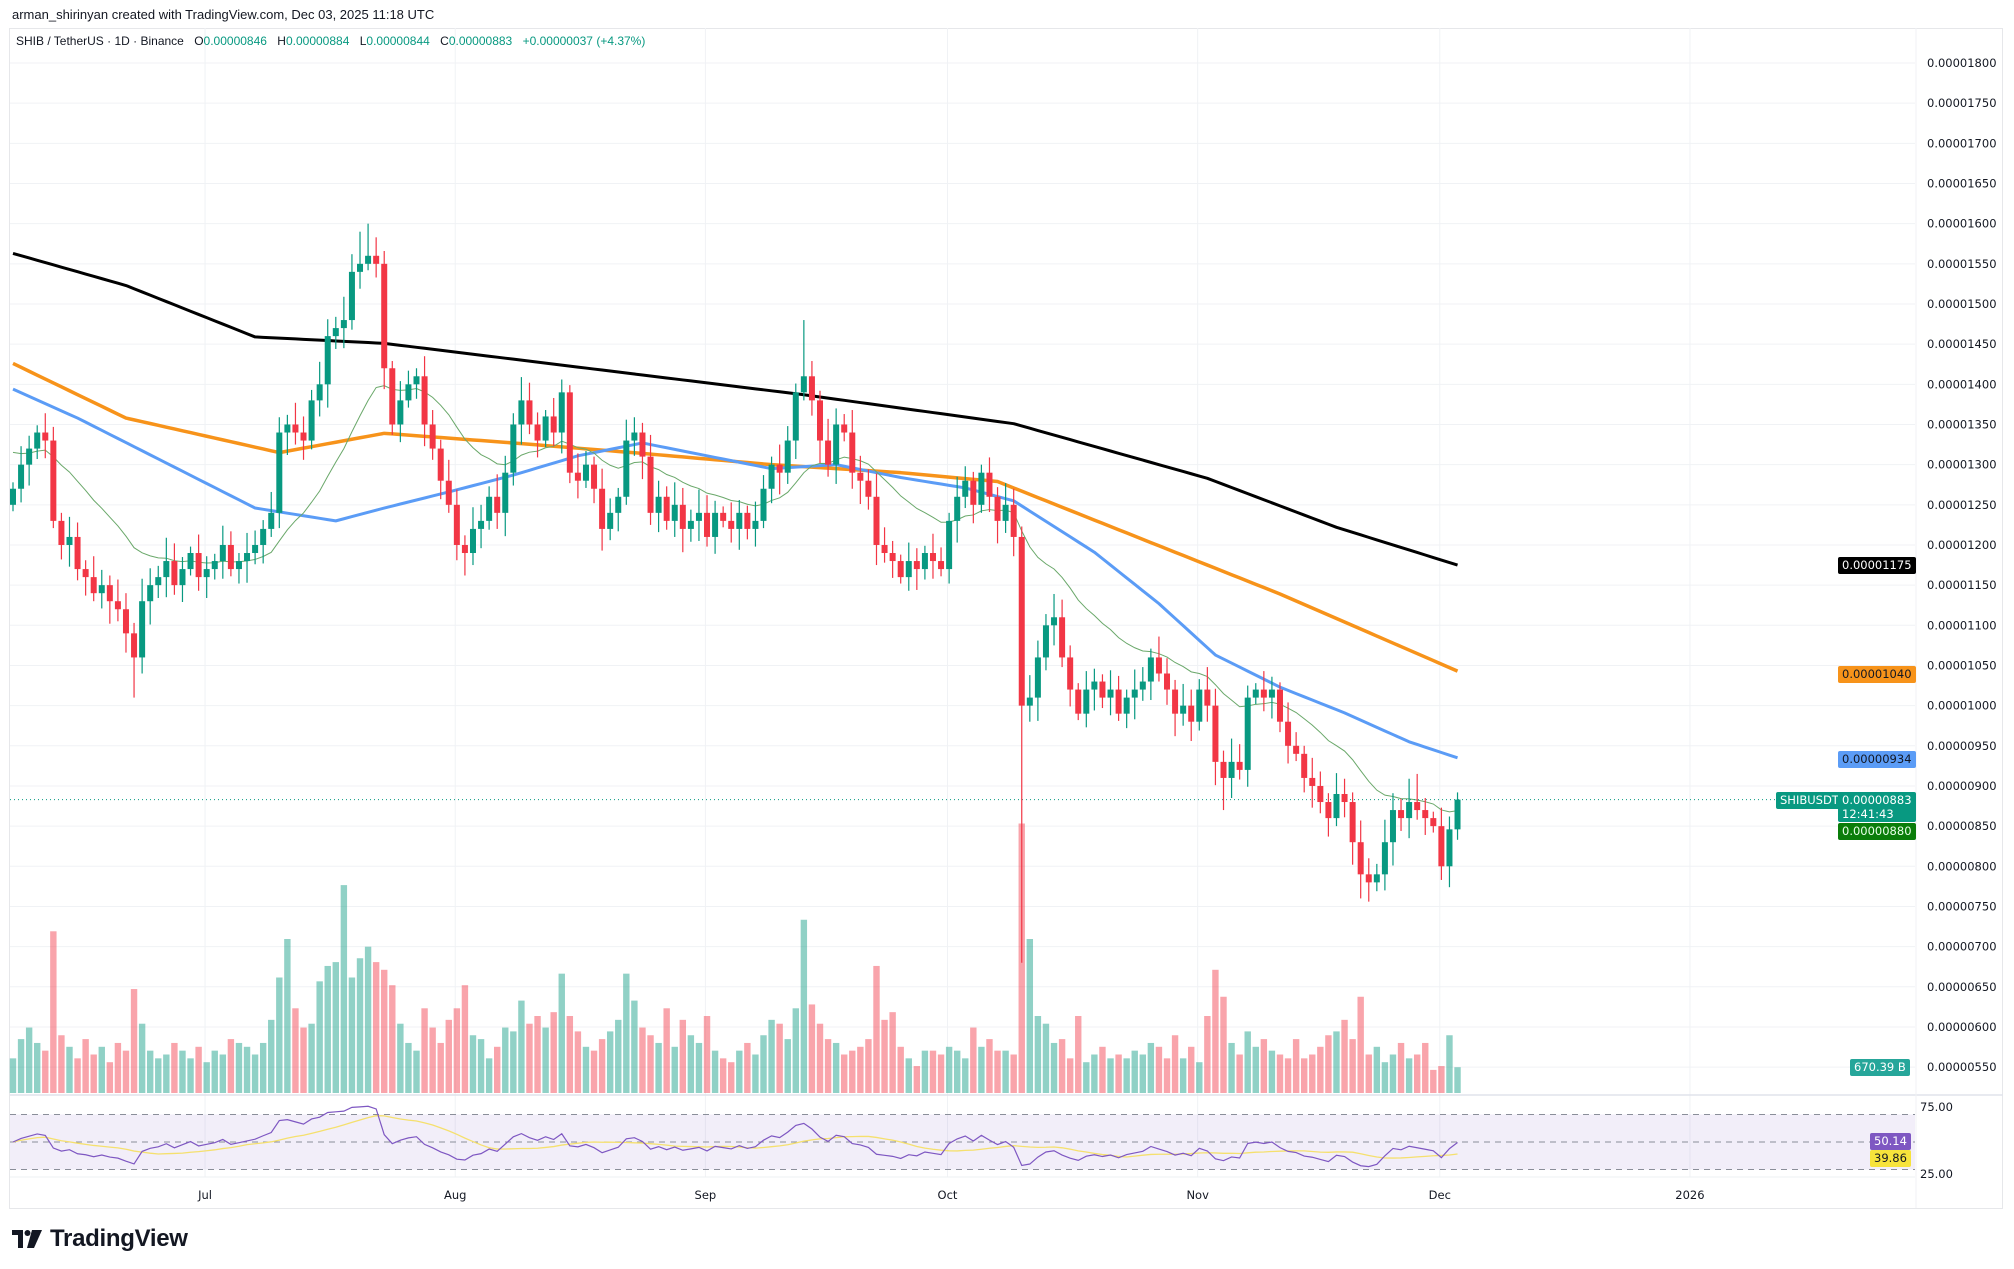  Describe the element at coordinates (1868, 814) in the screenshot. I see `bar-countdown: 12:41:43` at that location.